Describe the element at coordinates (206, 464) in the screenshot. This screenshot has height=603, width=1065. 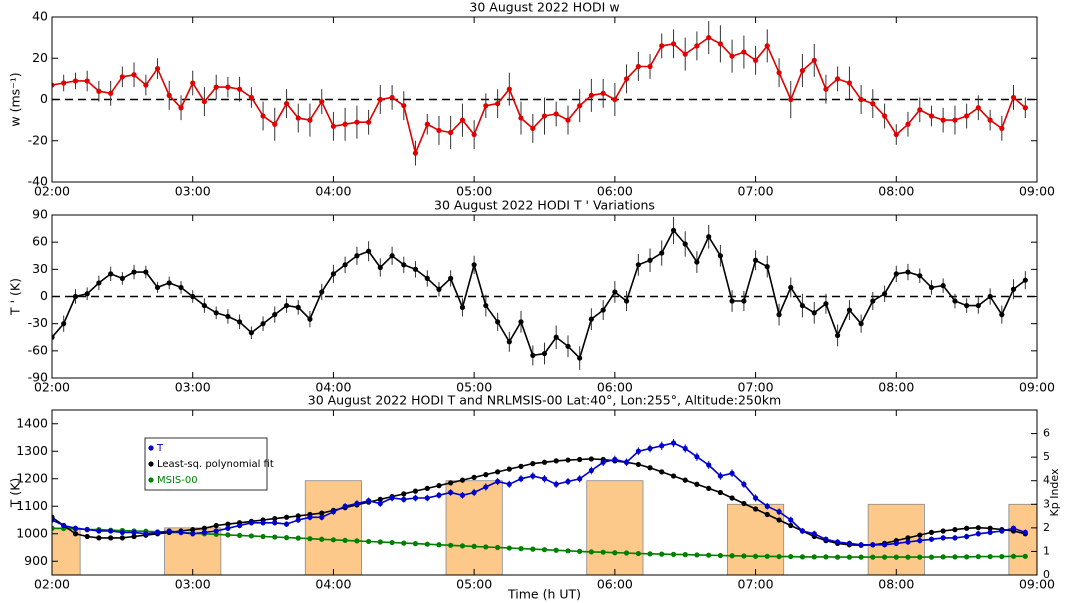
I see `legend-box` at that location.